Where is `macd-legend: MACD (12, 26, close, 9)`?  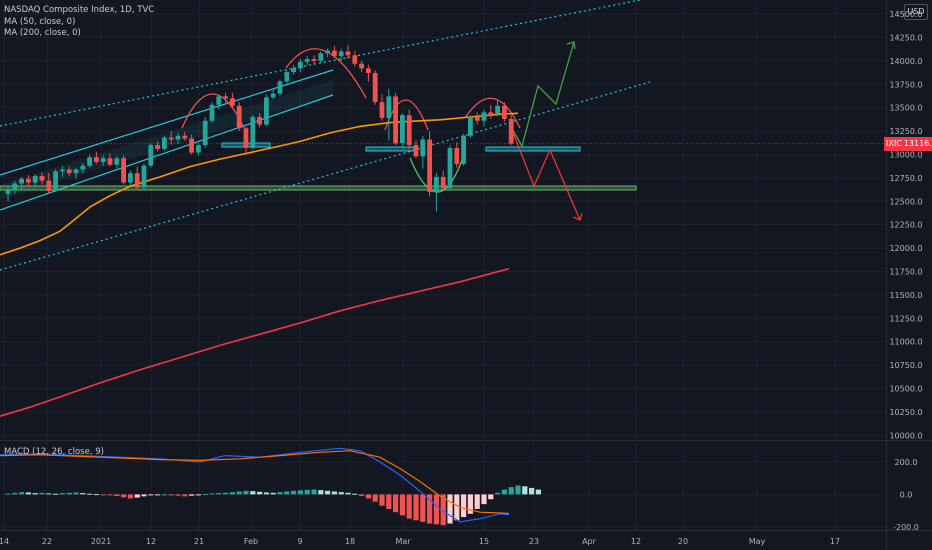
macd-legend: MACD (12, 26, close, 9) is located at coordinates (54, 452).